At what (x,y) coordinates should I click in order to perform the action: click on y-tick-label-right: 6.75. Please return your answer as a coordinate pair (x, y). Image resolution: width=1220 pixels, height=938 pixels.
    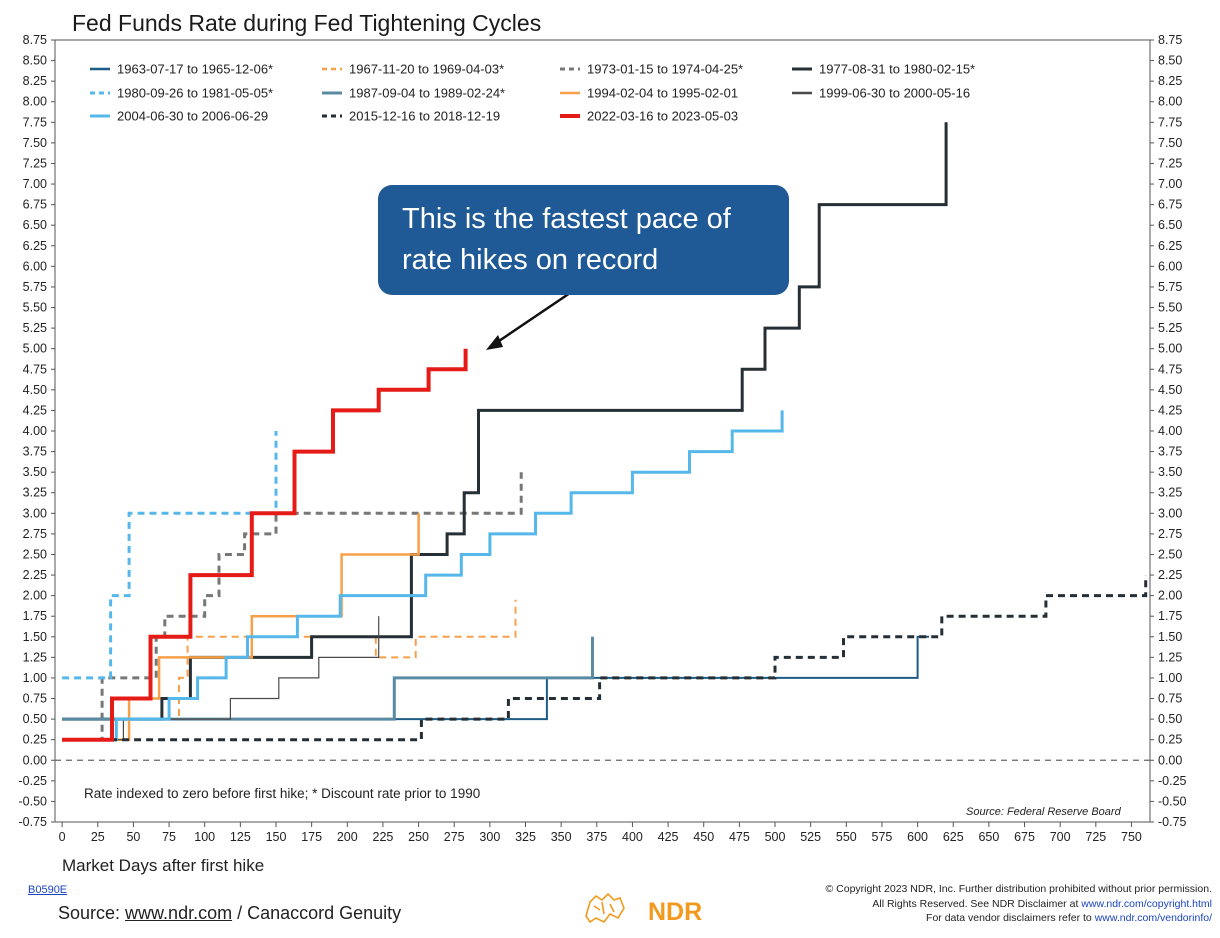
    Looking at the image, I should click on (1170, 205).